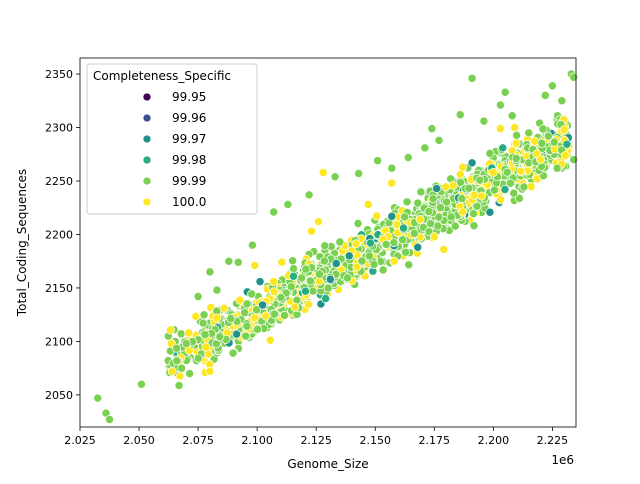 This screenshot has width=640, height=484. I want to click on y-tick-label: 2050, so click(59, 395).